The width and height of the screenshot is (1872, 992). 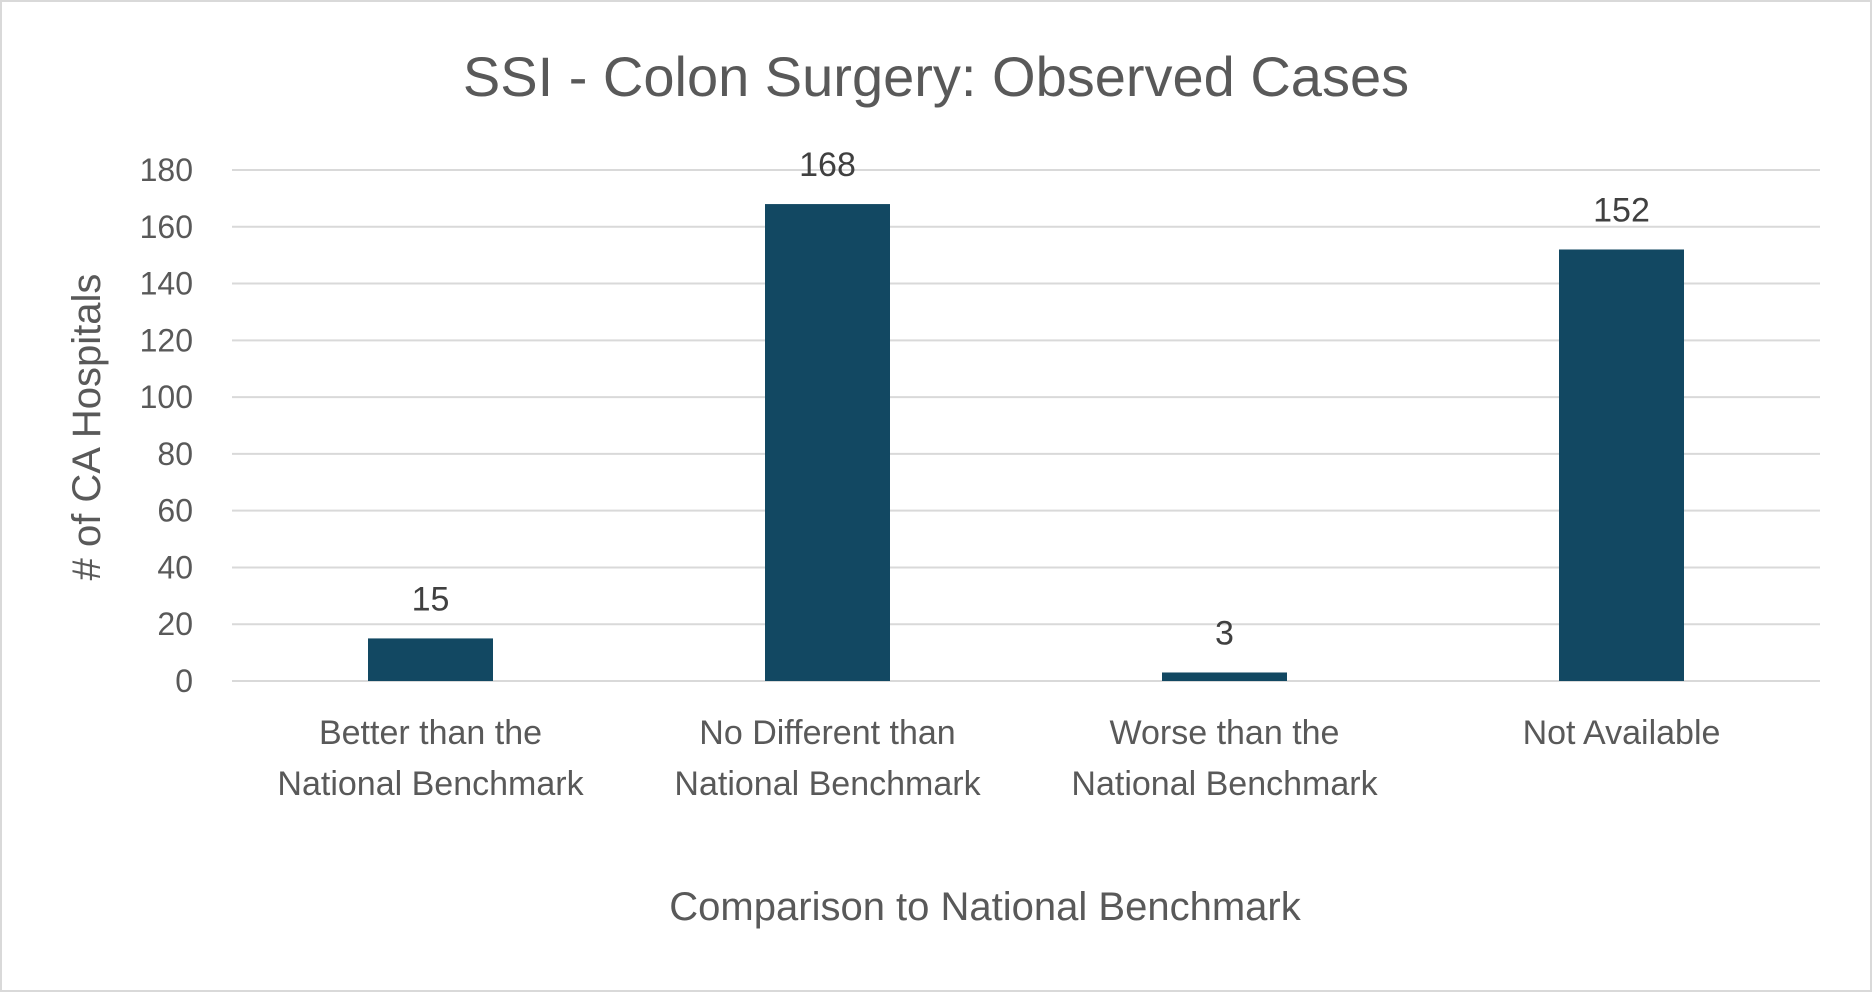 What do you see at coordinates (184, 681) in the screenshot?
I see `y-tick-label: 0` at bounding box center [184, 681].